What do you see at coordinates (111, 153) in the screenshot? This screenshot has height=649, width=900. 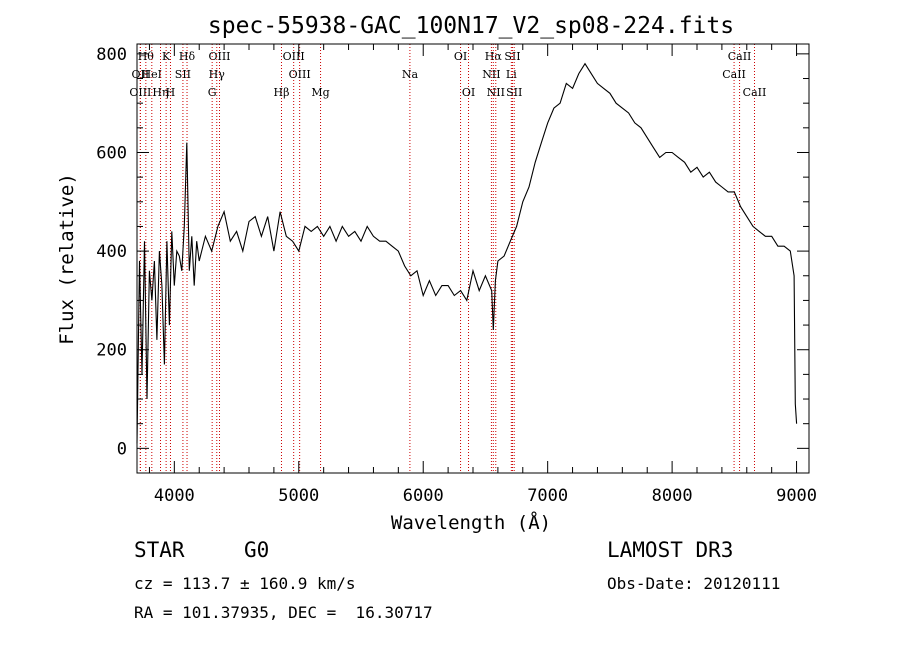 I see `y-tick-label: 600` at bounding box center [111, 153].